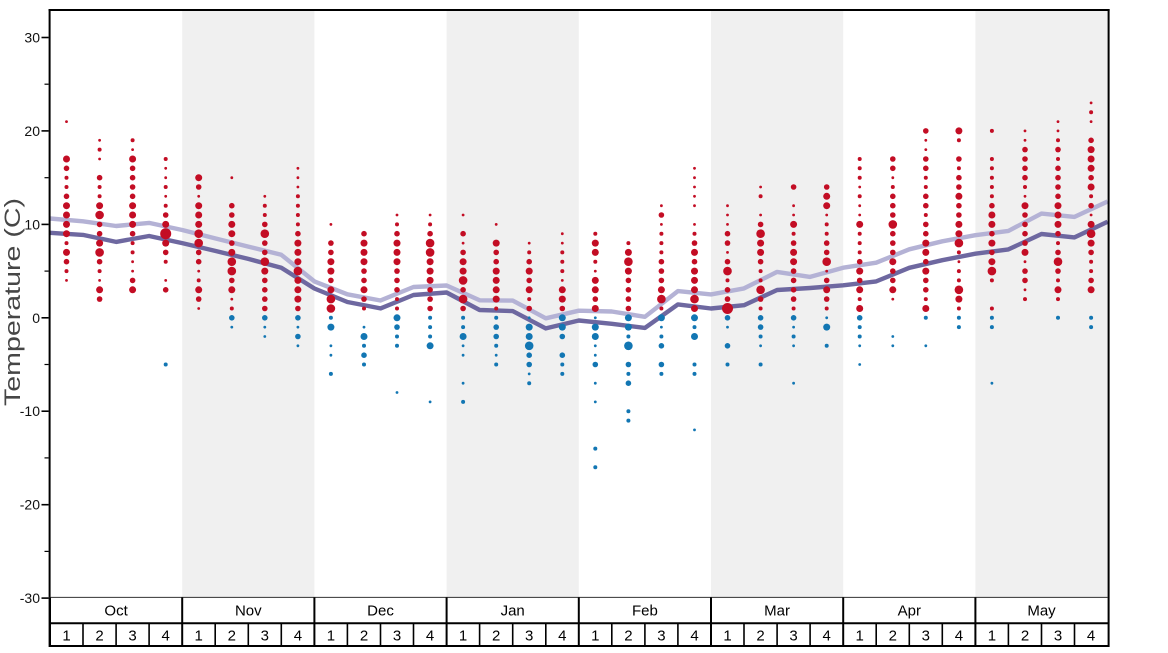 This screenshot has height=653, width=1168. What do you see at coordinates (909, 611) in the screenshot?
I see `svg-text: Apr` at bounding box center [909, 611].